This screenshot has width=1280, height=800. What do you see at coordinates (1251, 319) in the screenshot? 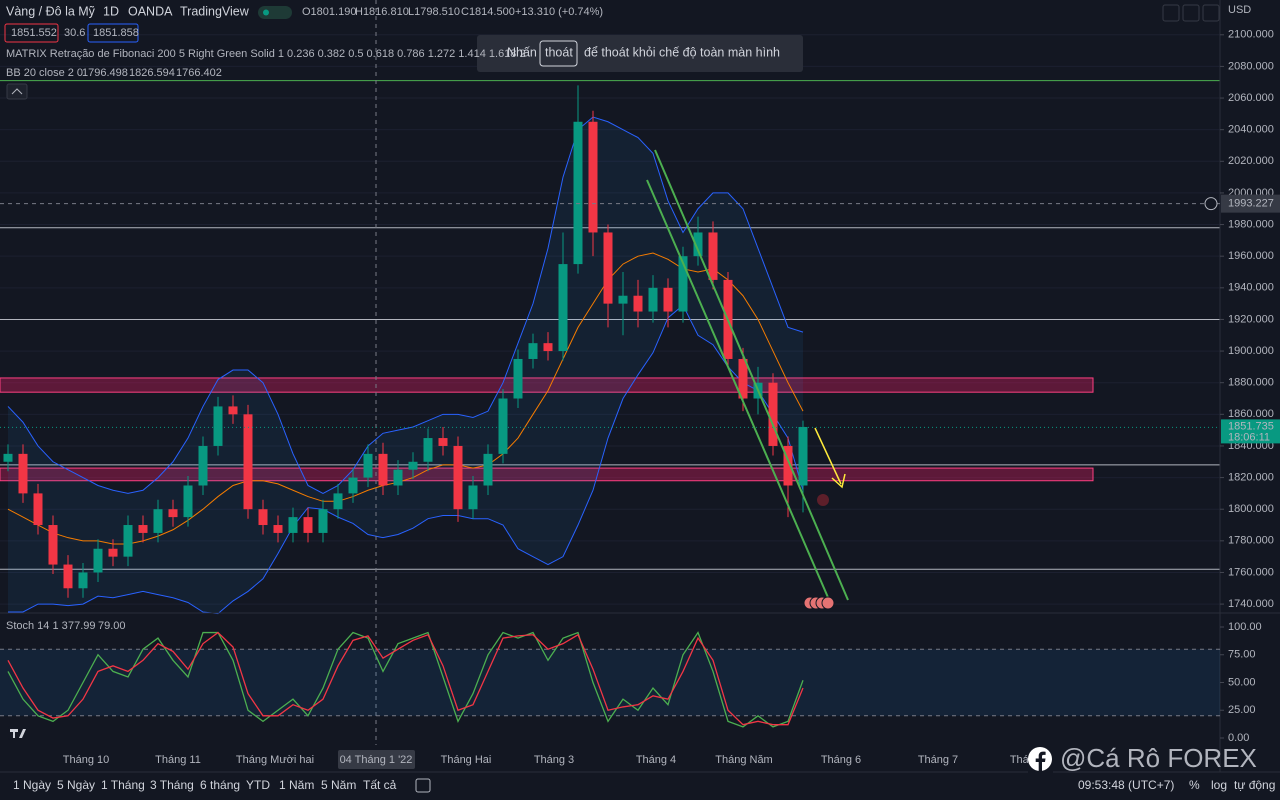
I see `y-tick-label: 1920.000` at bounding box center [1251, 319].